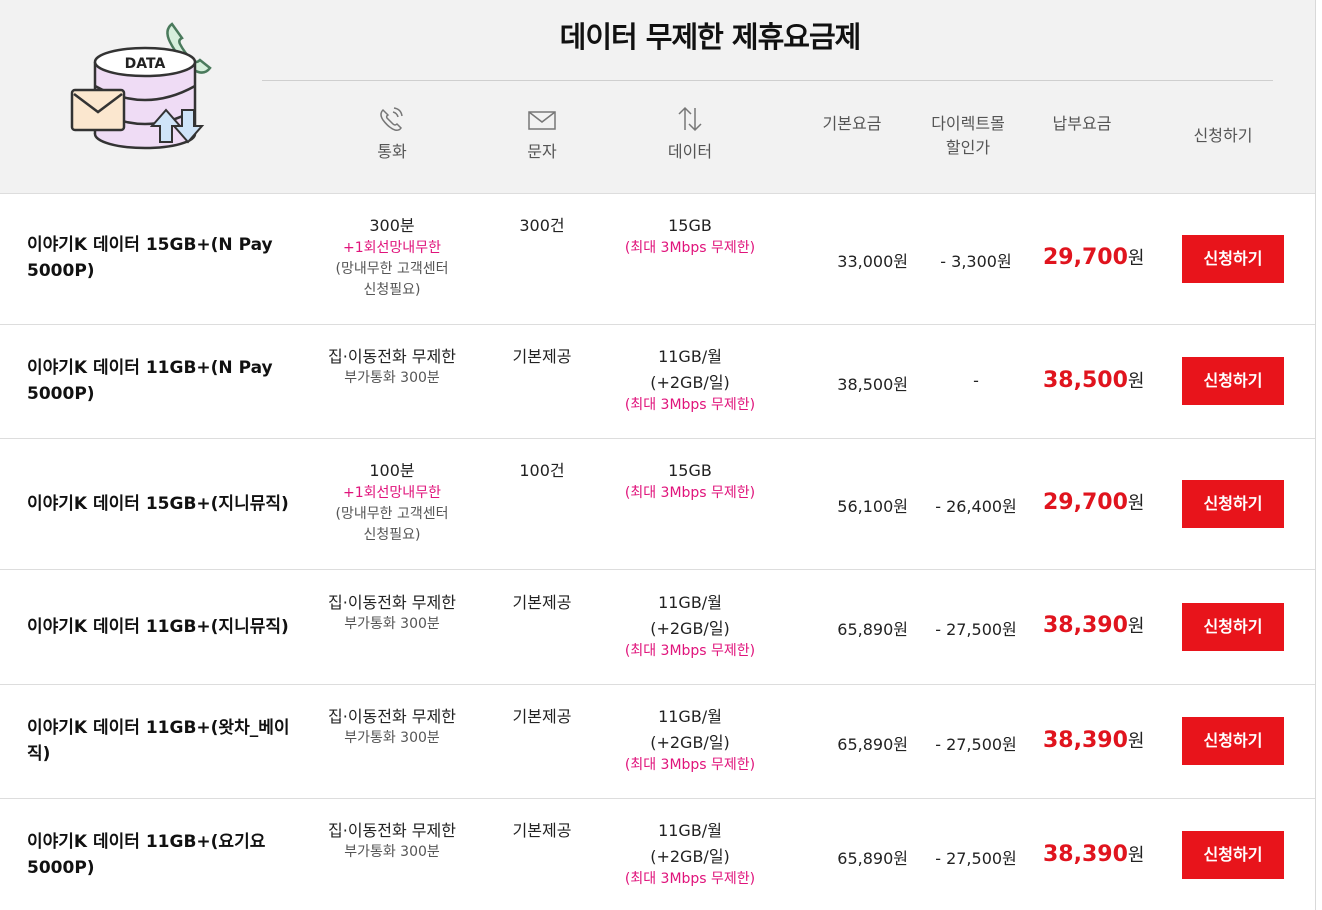 The height and width of the screenshot is (910, 1322). What do you see at coordinates (158, 741) in the screenshot?
I see `plan-name: 이야기K 데이터 11GB+(왓차_베이직)` at bounding box center [158, 741].